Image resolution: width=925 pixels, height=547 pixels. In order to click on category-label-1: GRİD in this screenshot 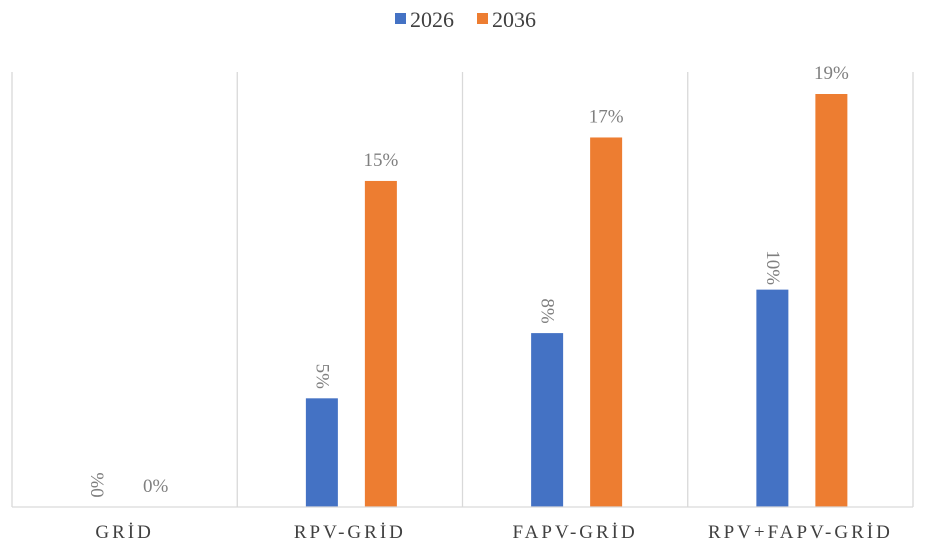, I will do `click(124, 532)`.